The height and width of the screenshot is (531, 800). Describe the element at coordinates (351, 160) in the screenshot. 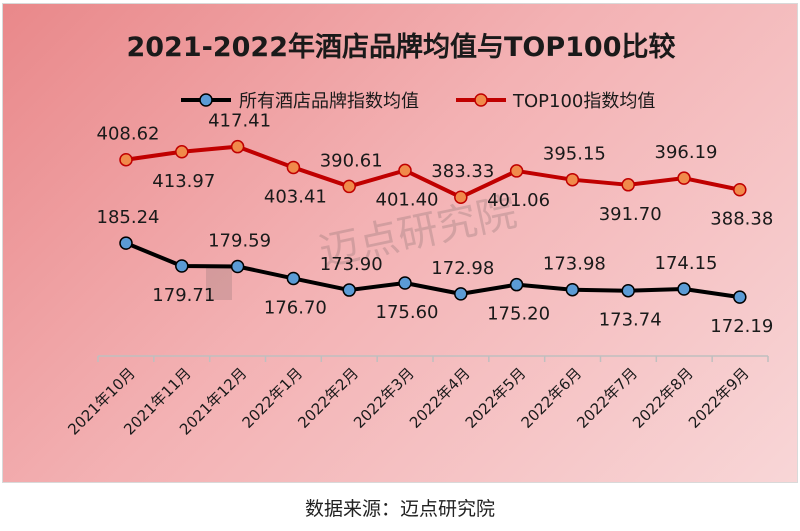

I see `data-label: 390.61` at that location.